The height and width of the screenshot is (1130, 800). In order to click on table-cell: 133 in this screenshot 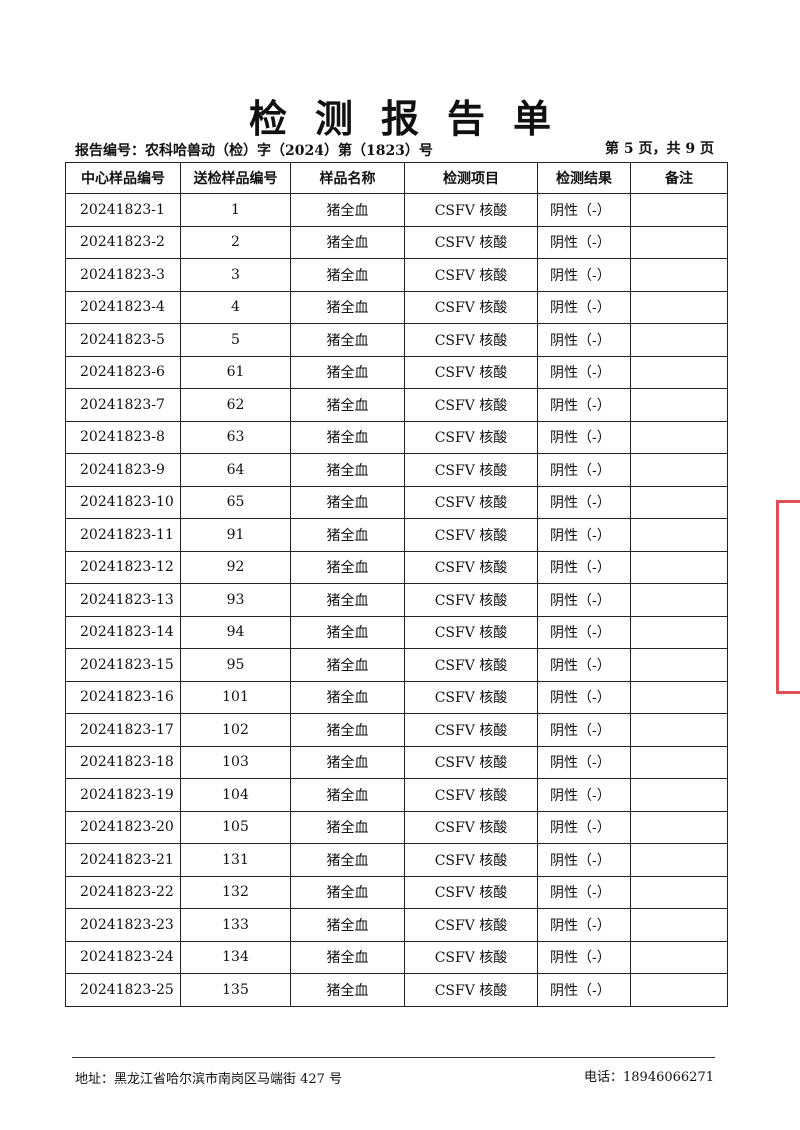, I will do `click(235, 925)`.